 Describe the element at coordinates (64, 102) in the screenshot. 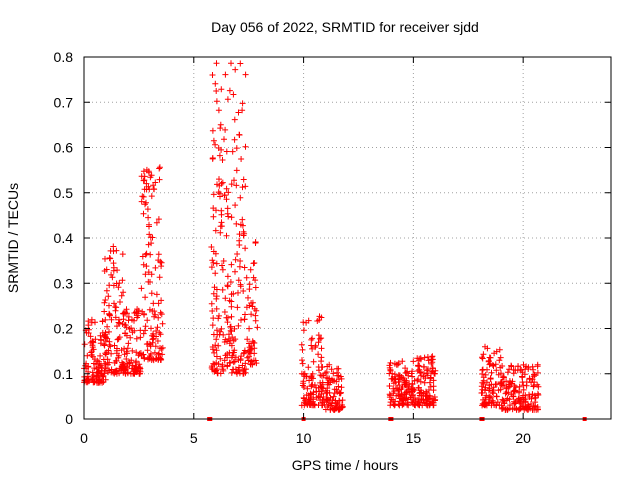

I see `y-tick-label: 0.7` at that location.